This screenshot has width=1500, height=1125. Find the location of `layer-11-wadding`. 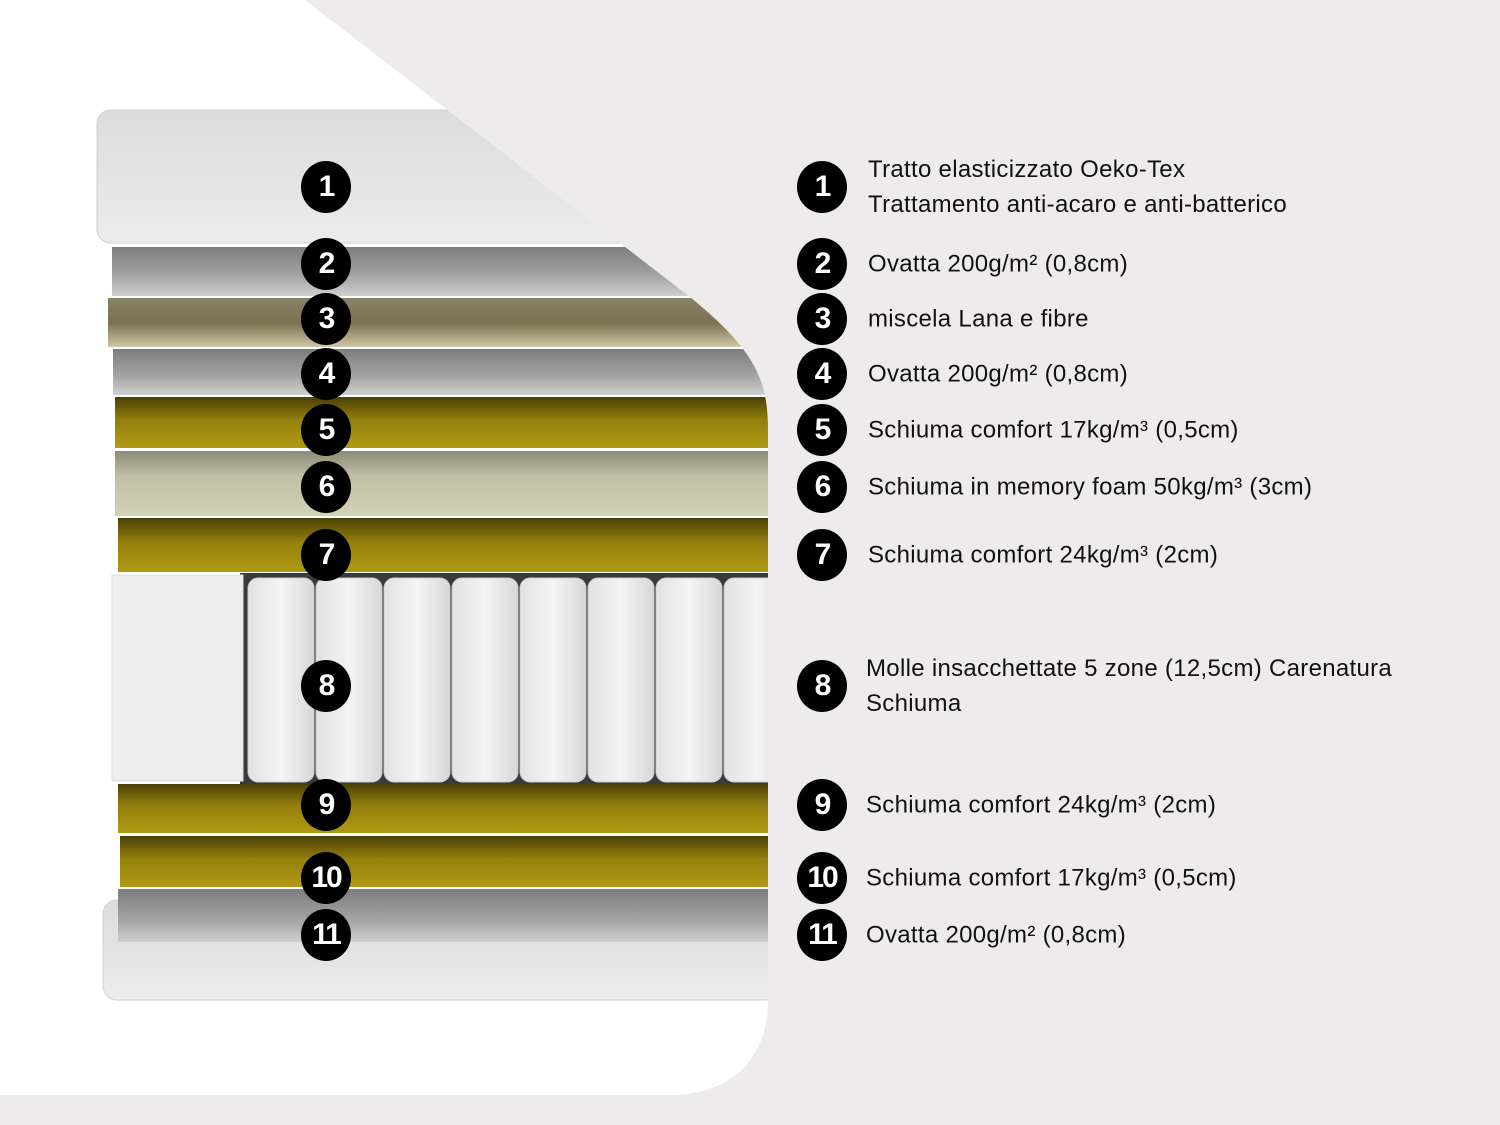

layer-11-wadding is located at coordinates (443, 915).